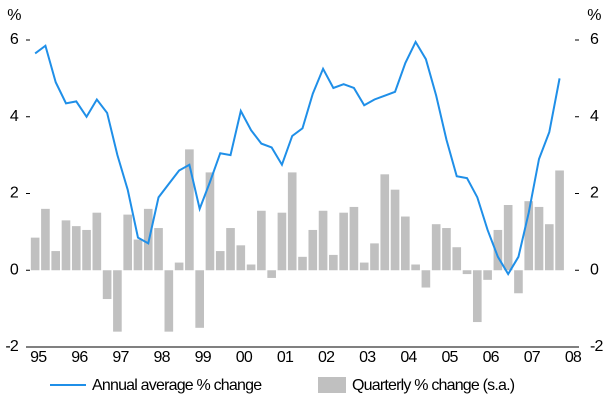 This screenshot has width=609, height=408. What do you see at coordinates (326, 357) in the screenshot?
I see `x-tick-label: 02` at bounding box center [326, 357].